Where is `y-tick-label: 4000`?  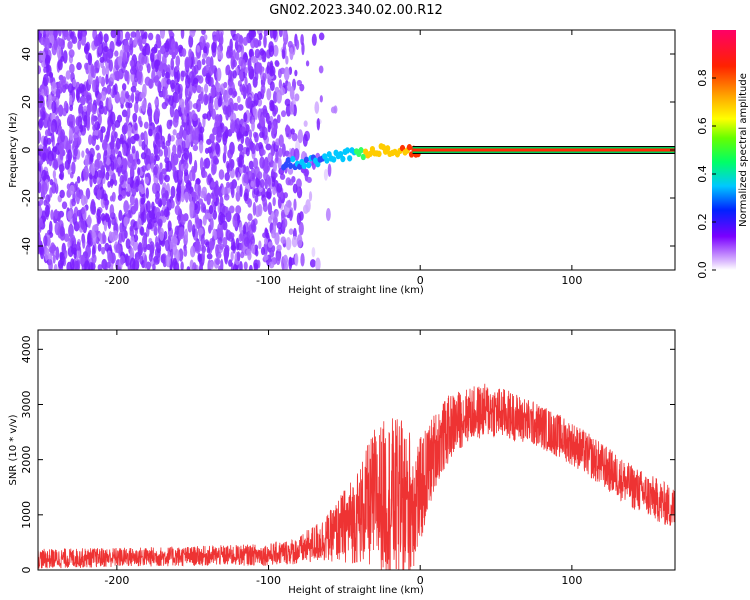
y-tick-label: 4000 is located at coordinates (26, 349).